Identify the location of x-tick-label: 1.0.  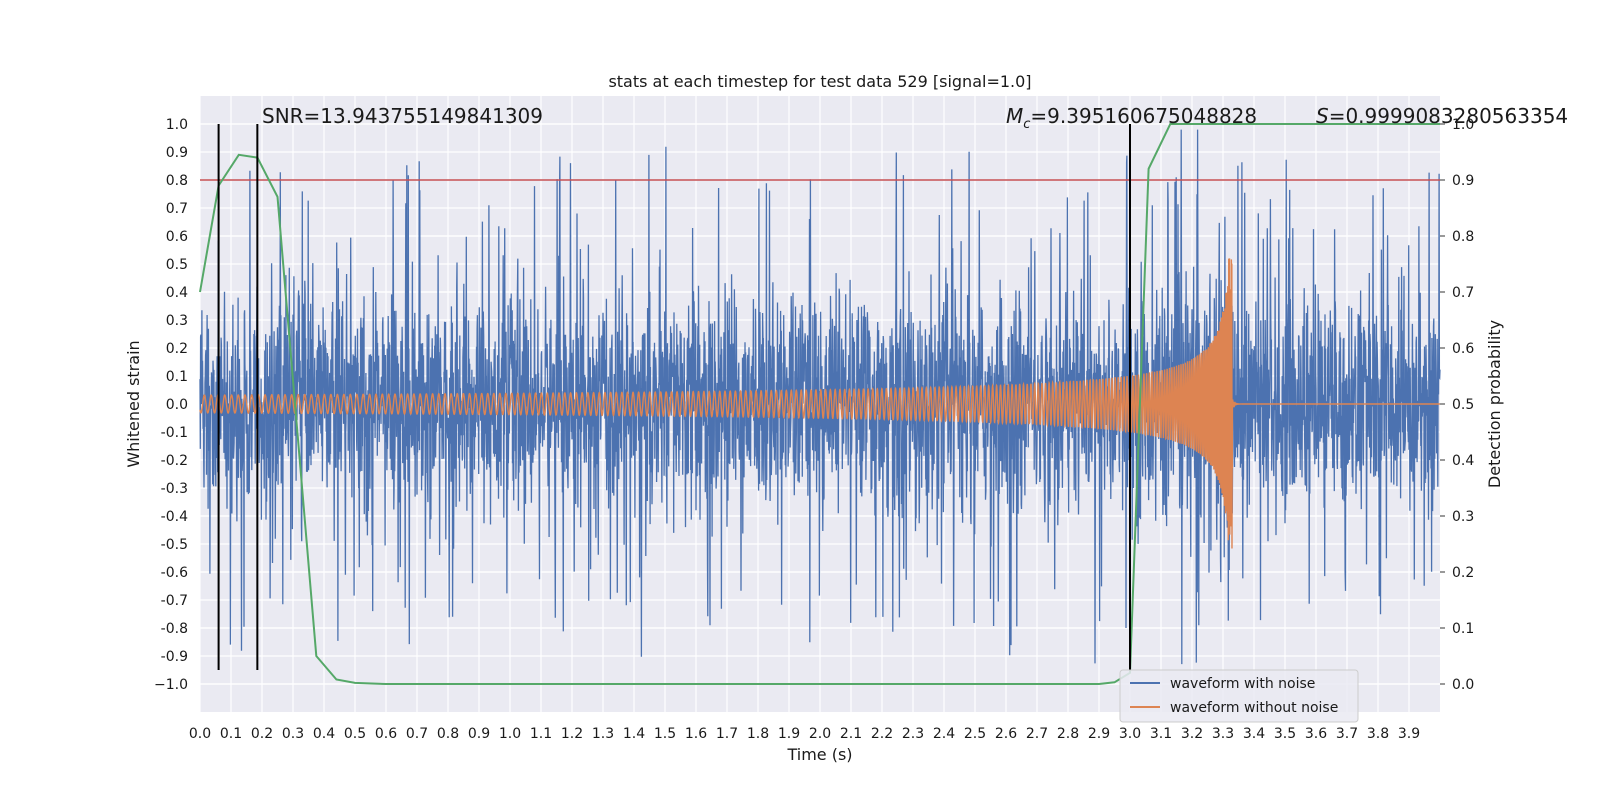
(510, 734).